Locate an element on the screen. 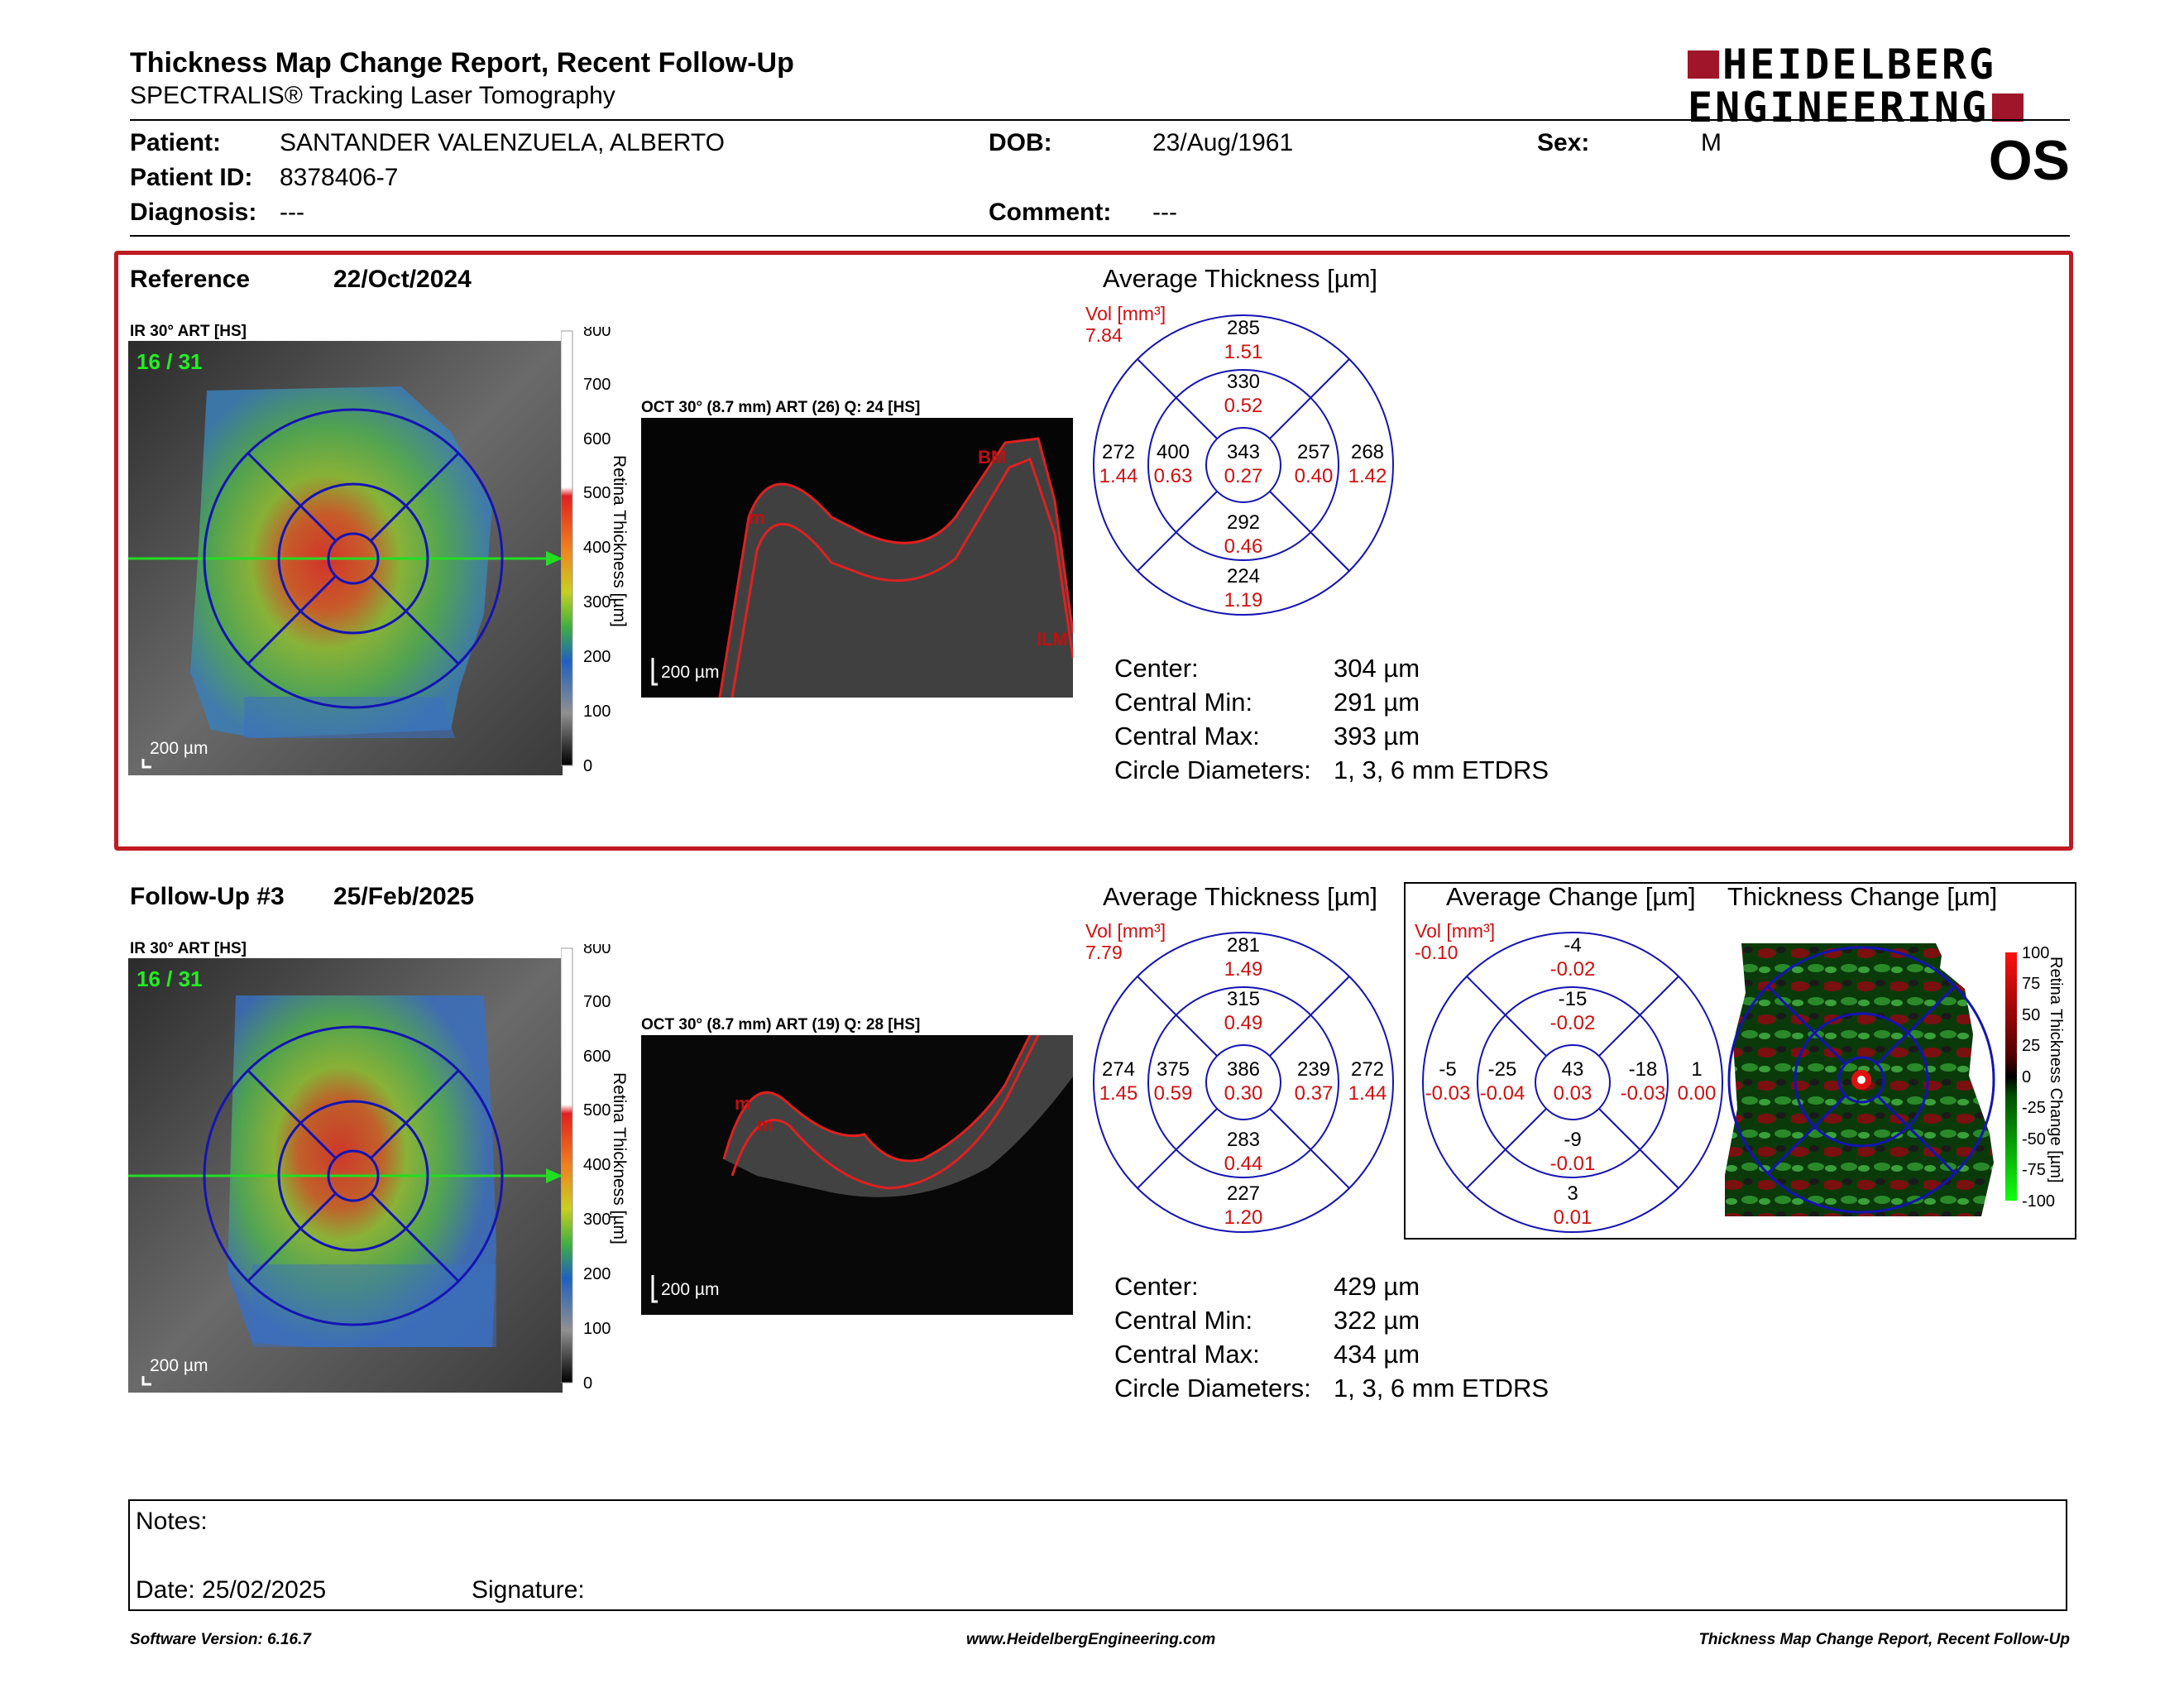 This screenshot has width=2184, height=1688. frame-counter: 16 / 31 is located at coordinates (169, 978).